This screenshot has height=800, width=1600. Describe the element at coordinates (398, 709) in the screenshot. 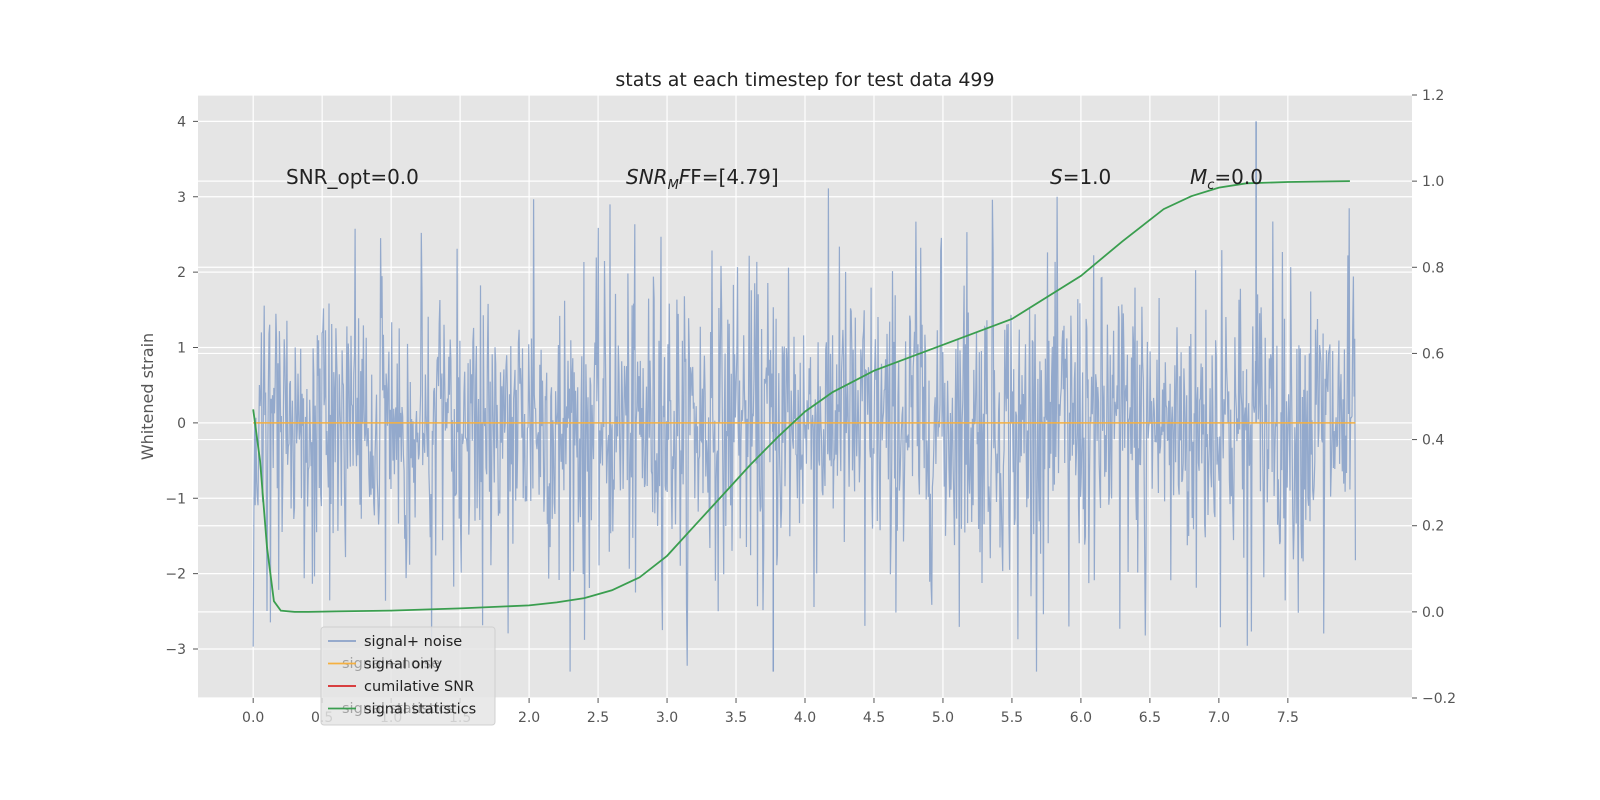

I see `legend-ghost-text-2: signal statistics` at that location.